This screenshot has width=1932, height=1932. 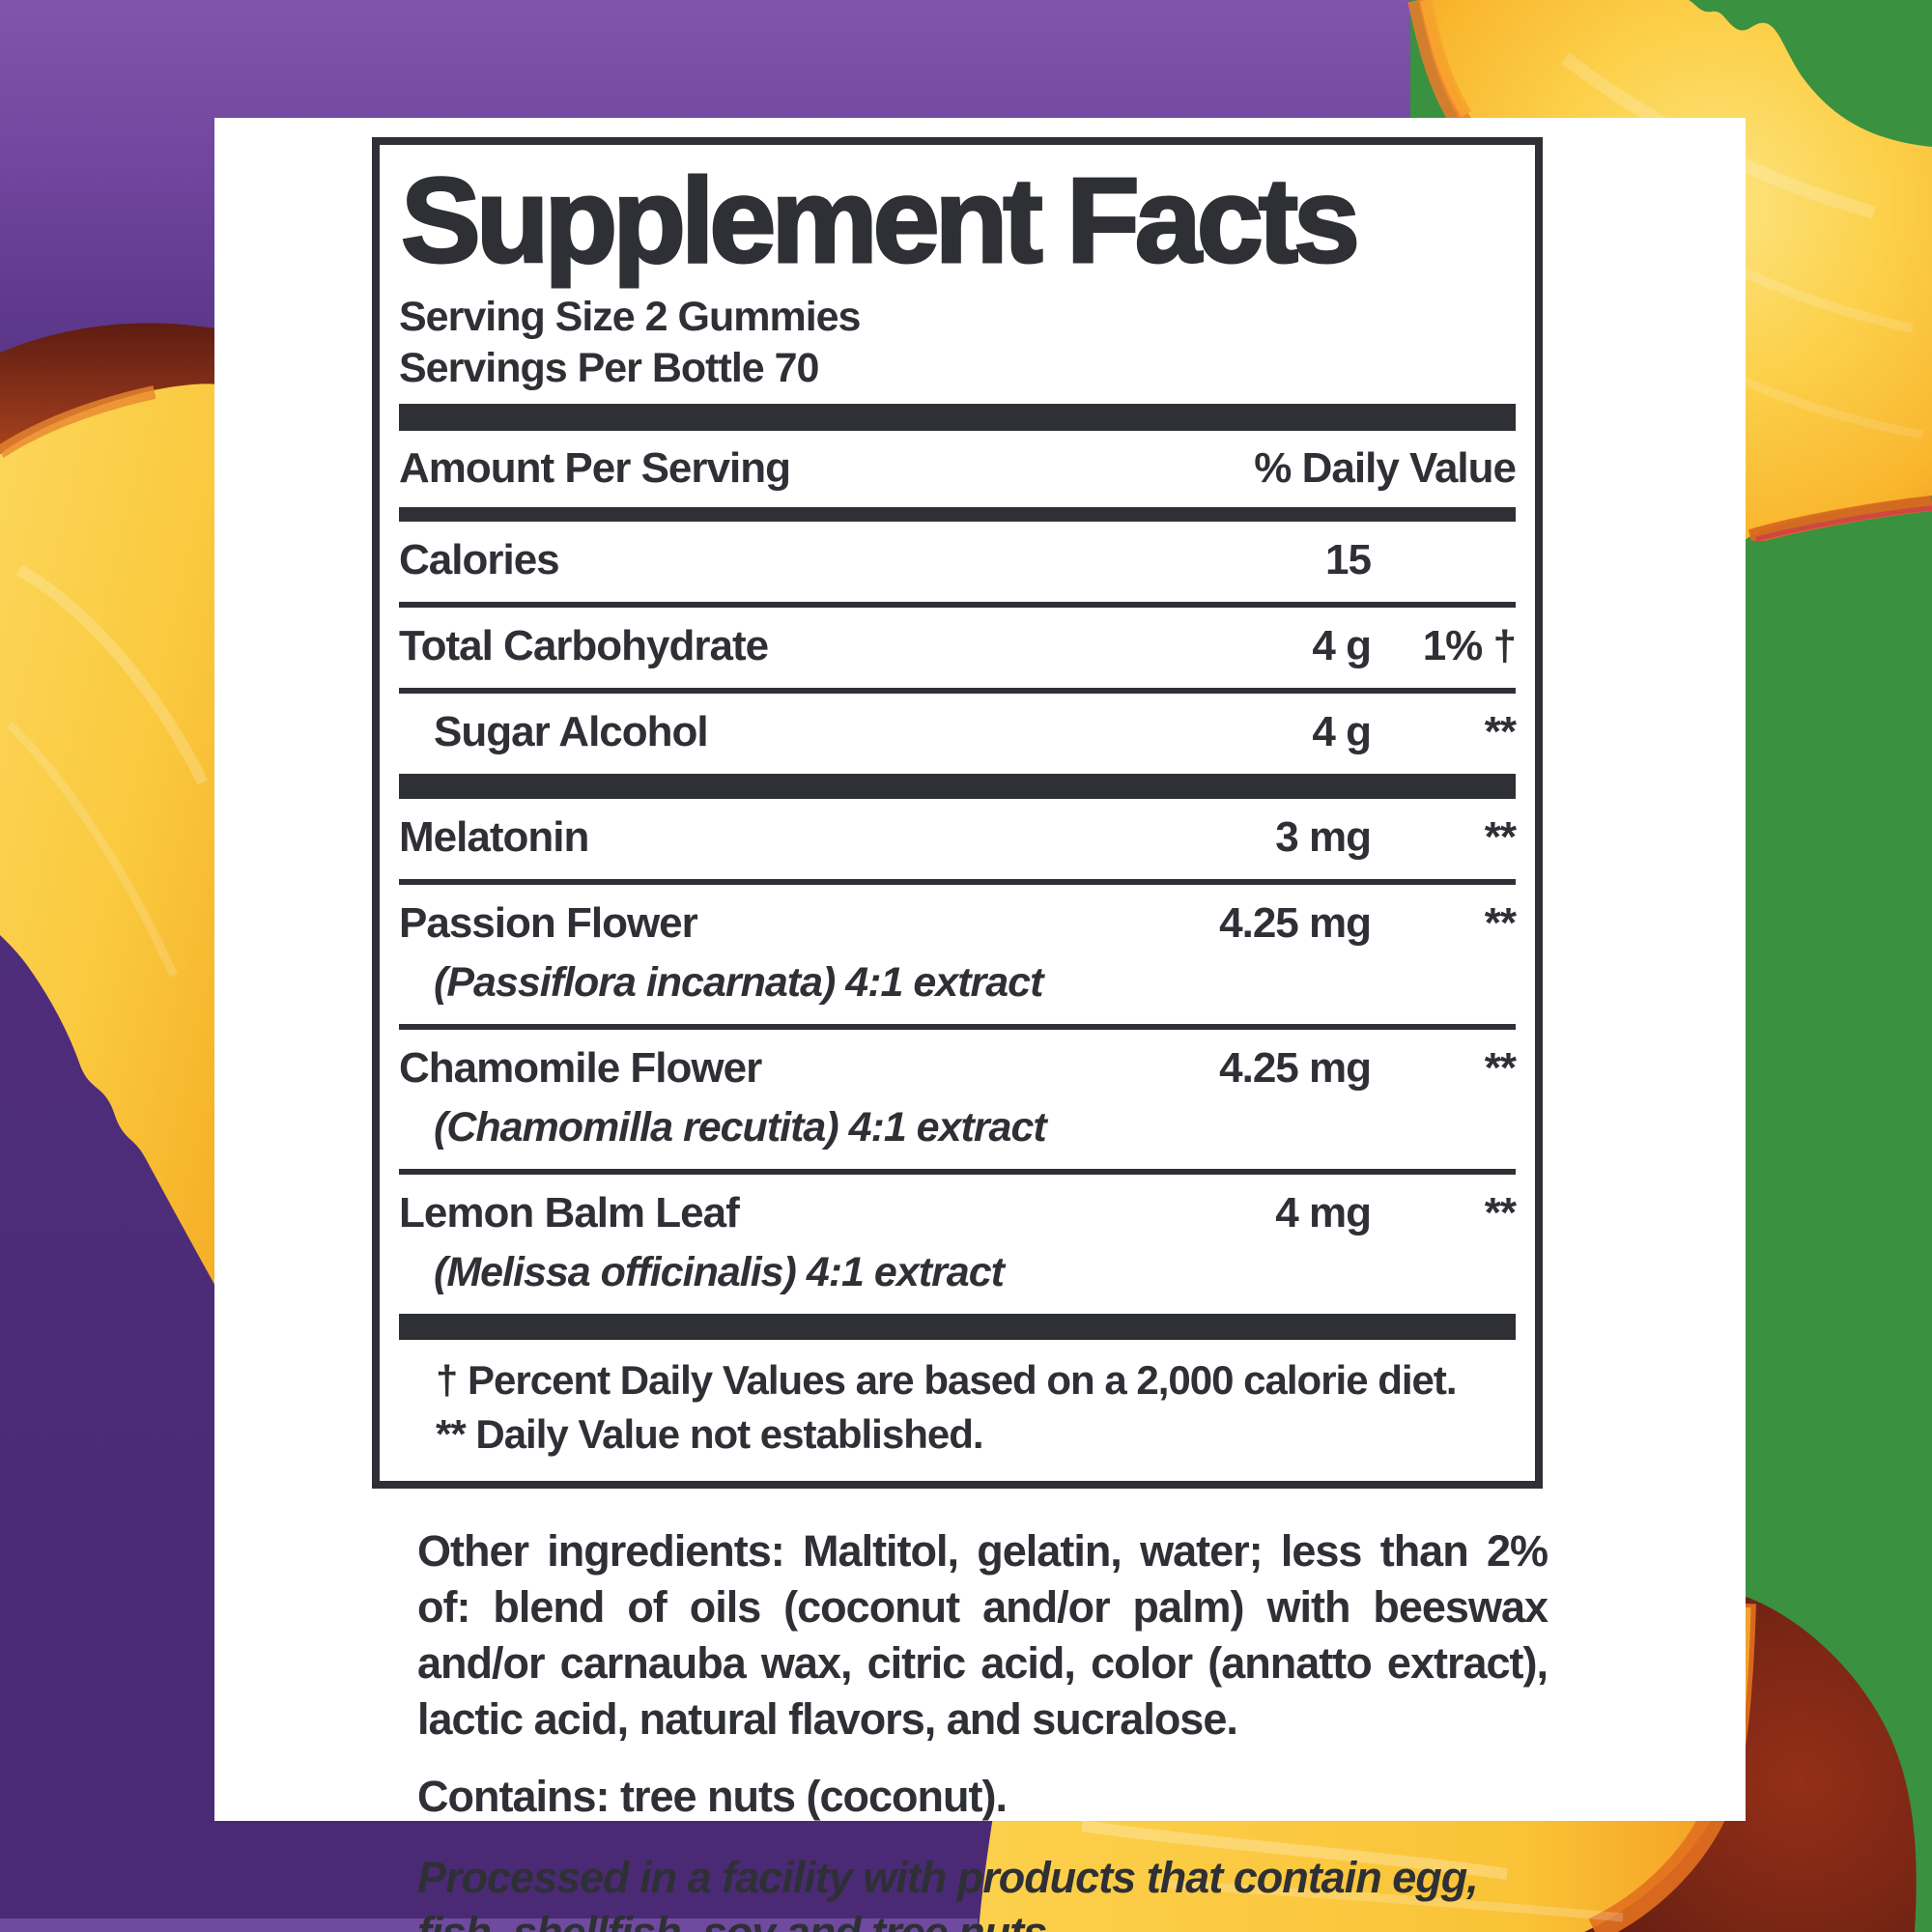 I want to click on botanical-name: (Passiflora incarnata) 4:1 extract, so click(x=738, y=983).